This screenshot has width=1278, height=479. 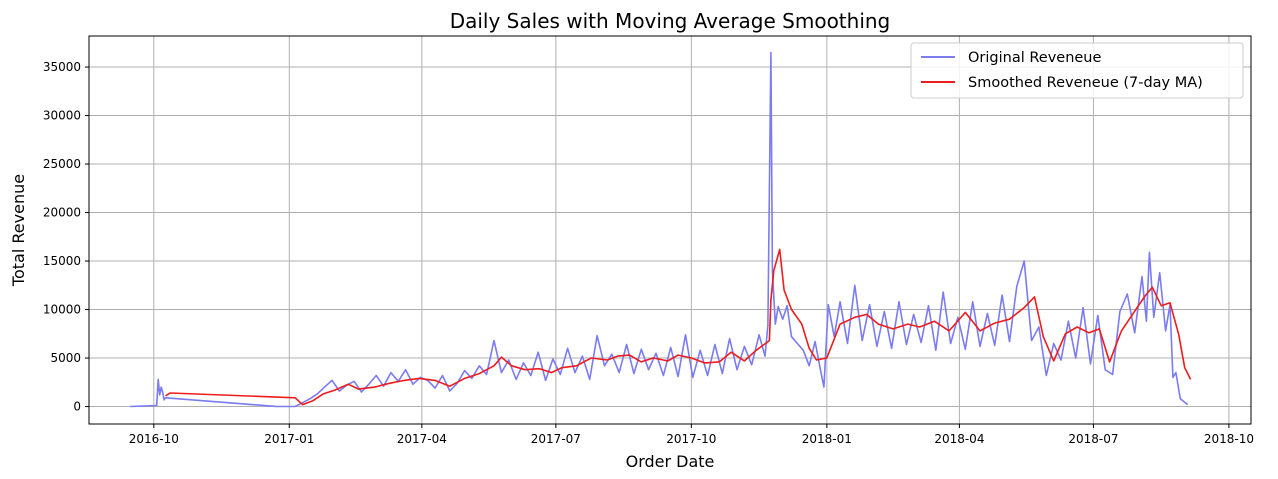 I want to click on x-tick-label: 2018-07, so click(x=1093, y=439).